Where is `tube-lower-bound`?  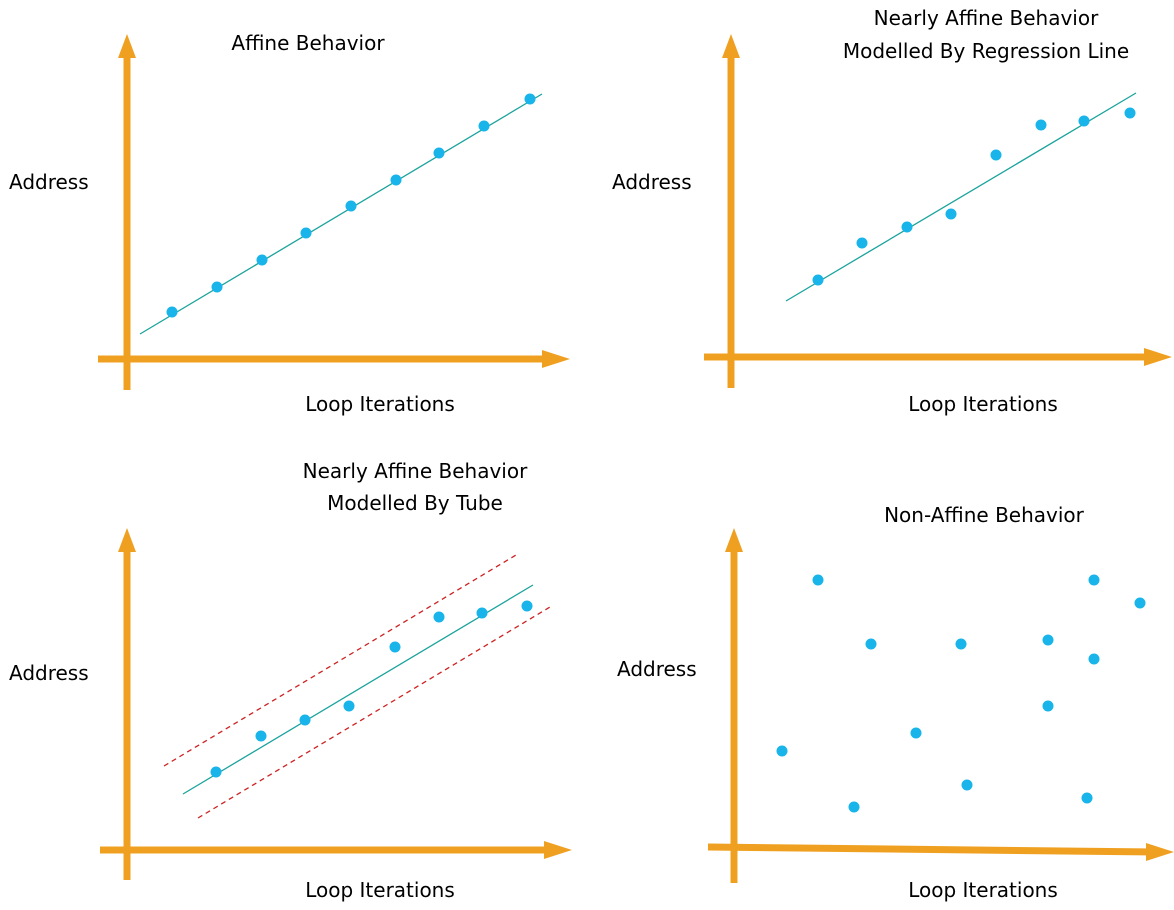 tube-lower-bound is located at coordinates (374, 712).